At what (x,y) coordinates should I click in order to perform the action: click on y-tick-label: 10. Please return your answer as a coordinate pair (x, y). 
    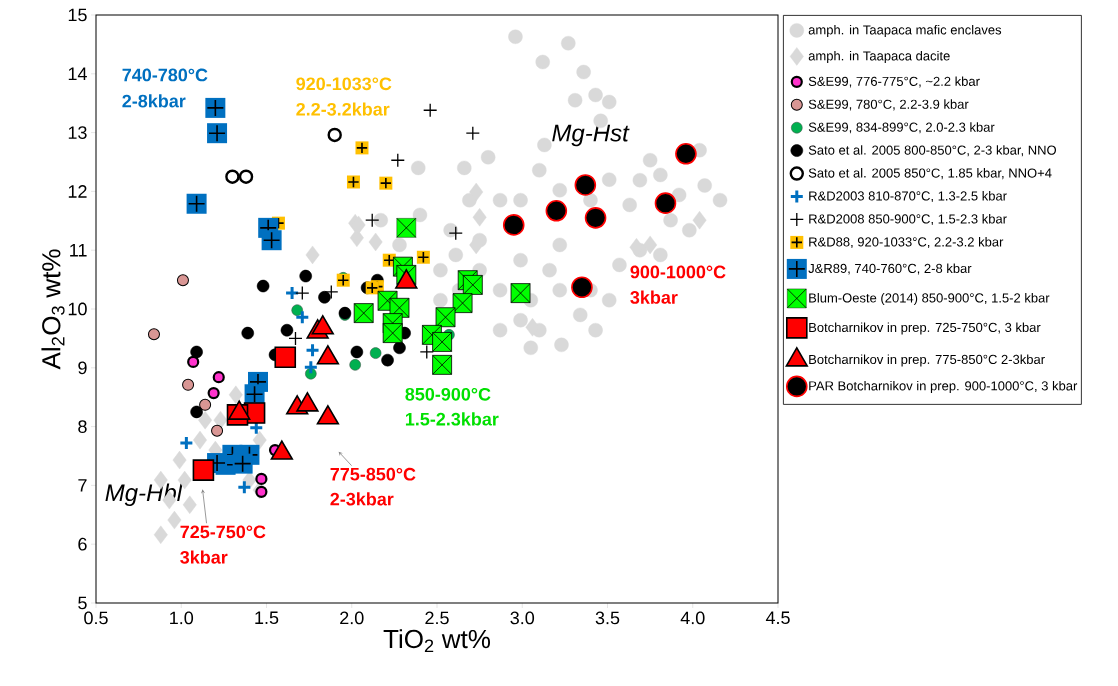
    Looking at the image, I should click on (77, 309).